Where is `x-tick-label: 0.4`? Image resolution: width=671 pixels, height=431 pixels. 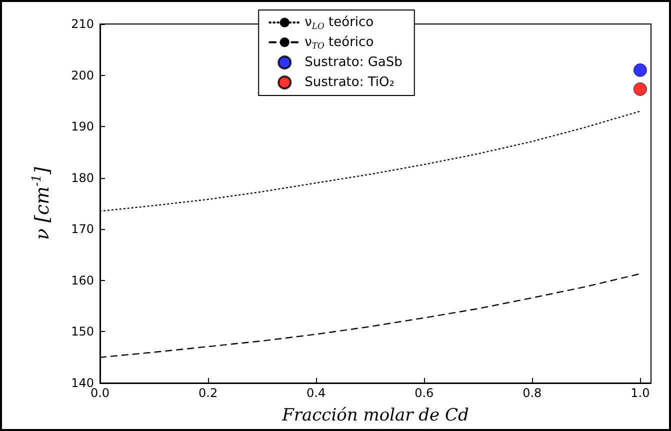
x-tick-label: 0.4 is located at coordinates (316, 393).